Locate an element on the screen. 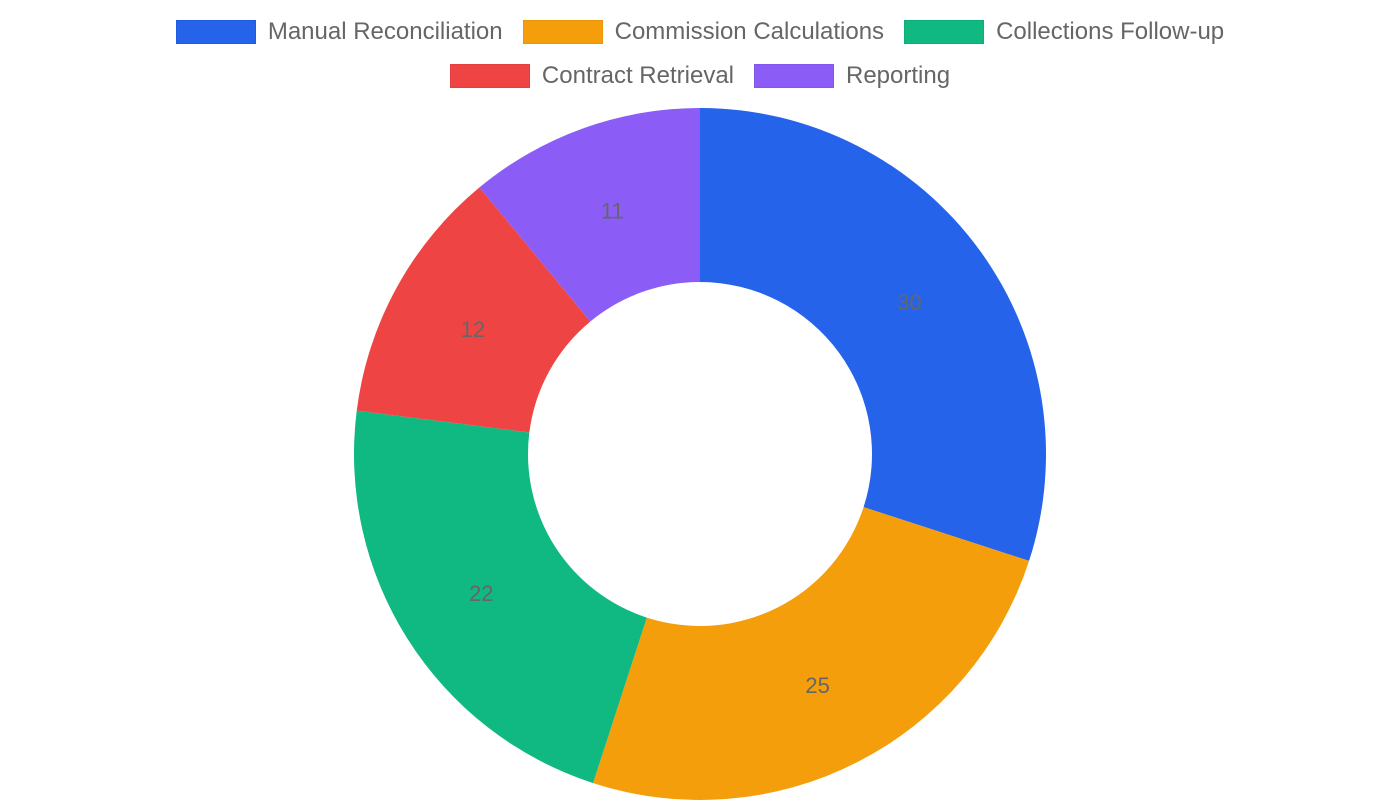 The width and height of the screenshot is (1400, 800). legend-label: Collections Follow-up is located at coordinates (1110, 31).